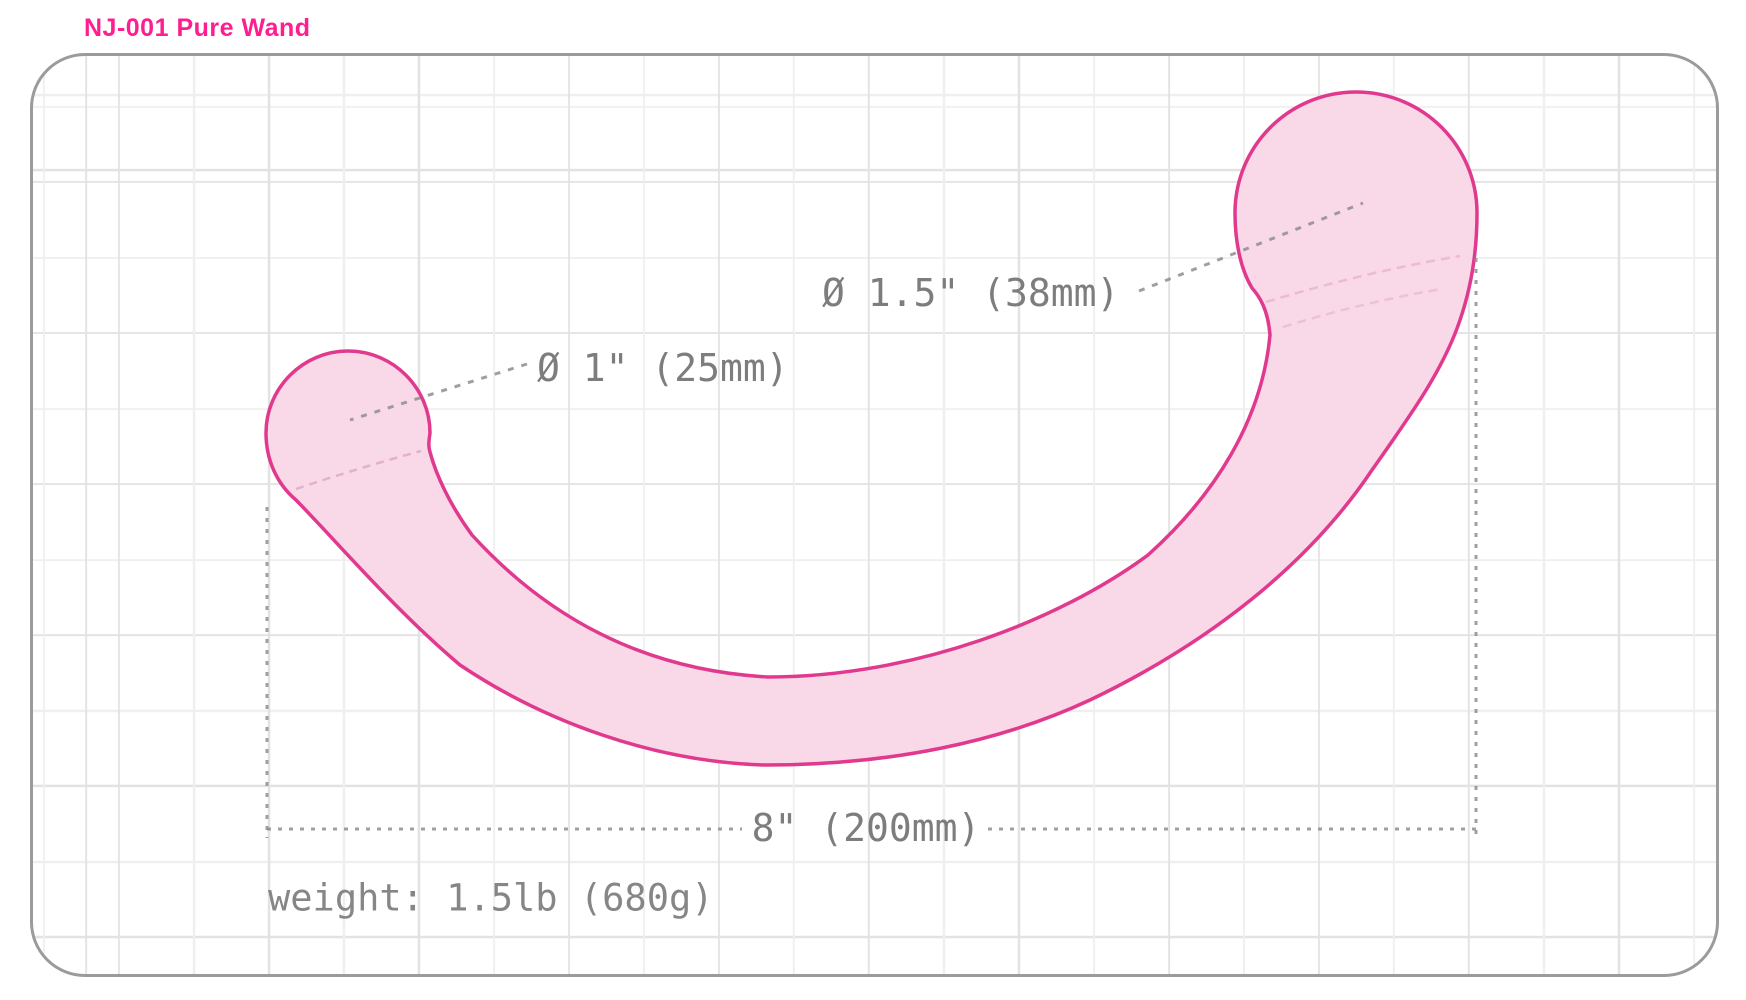 The height and width of the screenshot is (1000, 1746). I want to click on weight-label: weight: 1.5lb (680g), so click(491, 898).